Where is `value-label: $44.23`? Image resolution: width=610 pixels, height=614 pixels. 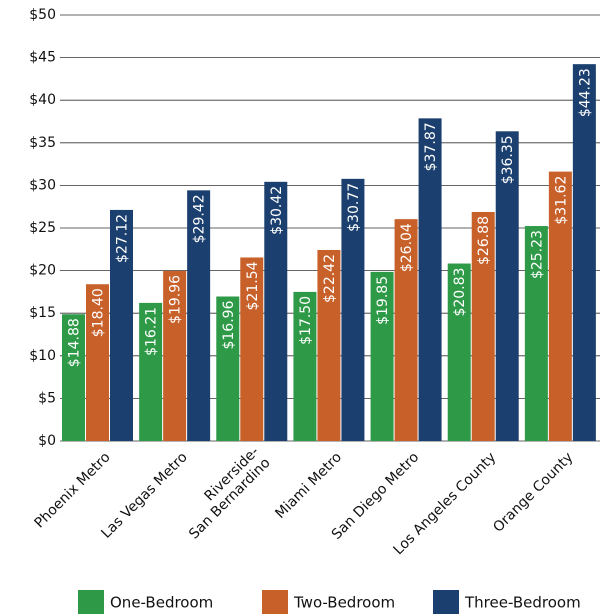 value-label: $44.23 is located at coordinates (585, 92).